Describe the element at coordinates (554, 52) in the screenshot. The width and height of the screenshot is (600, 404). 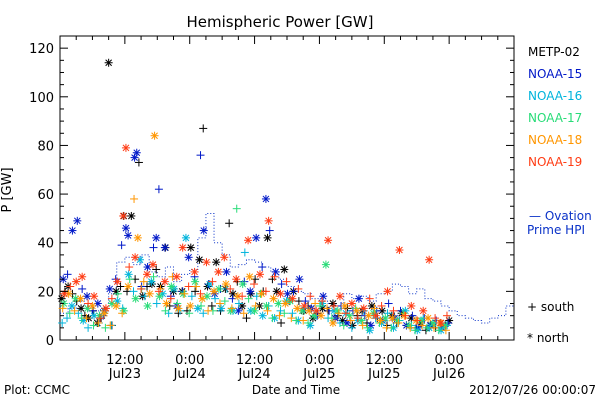
I see `legend-entry: METP-02` at that location.